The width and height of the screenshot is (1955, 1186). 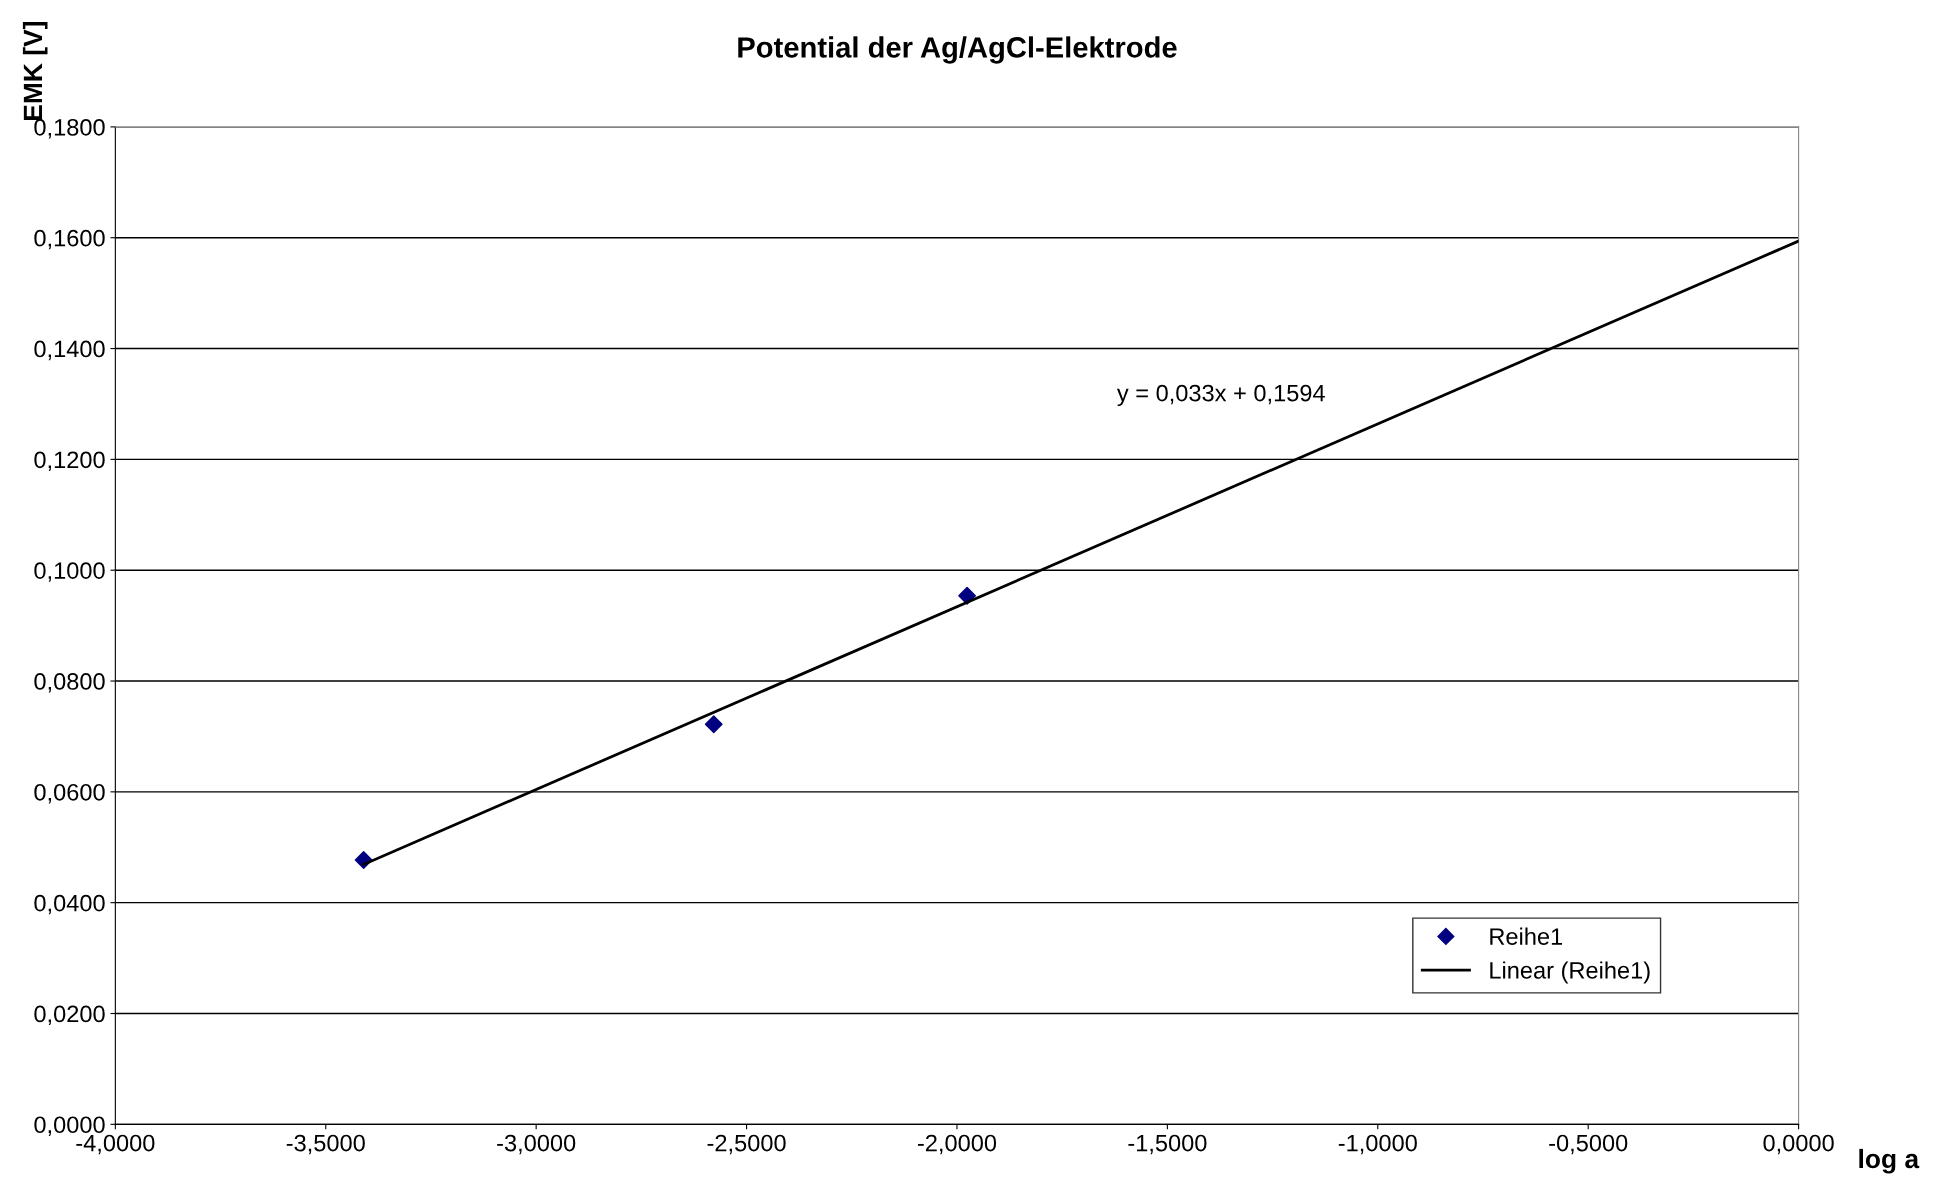 I want to click on x-tick-label: -1,5000, so click(x=1167, y=1144).